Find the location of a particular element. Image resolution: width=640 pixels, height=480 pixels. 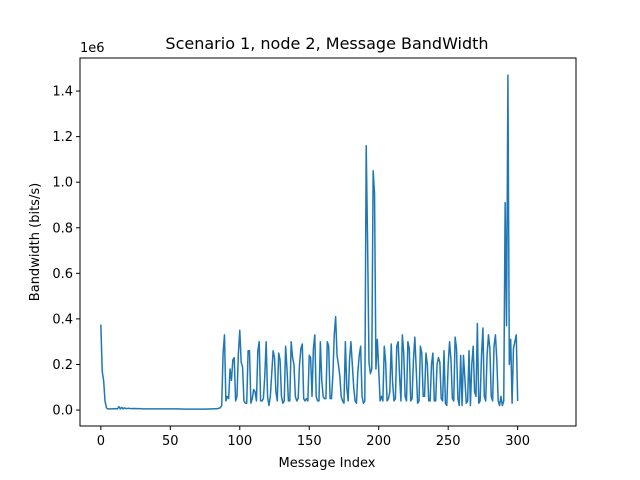

y-tick-label: 0.4 is located at coordinates (62, 319).